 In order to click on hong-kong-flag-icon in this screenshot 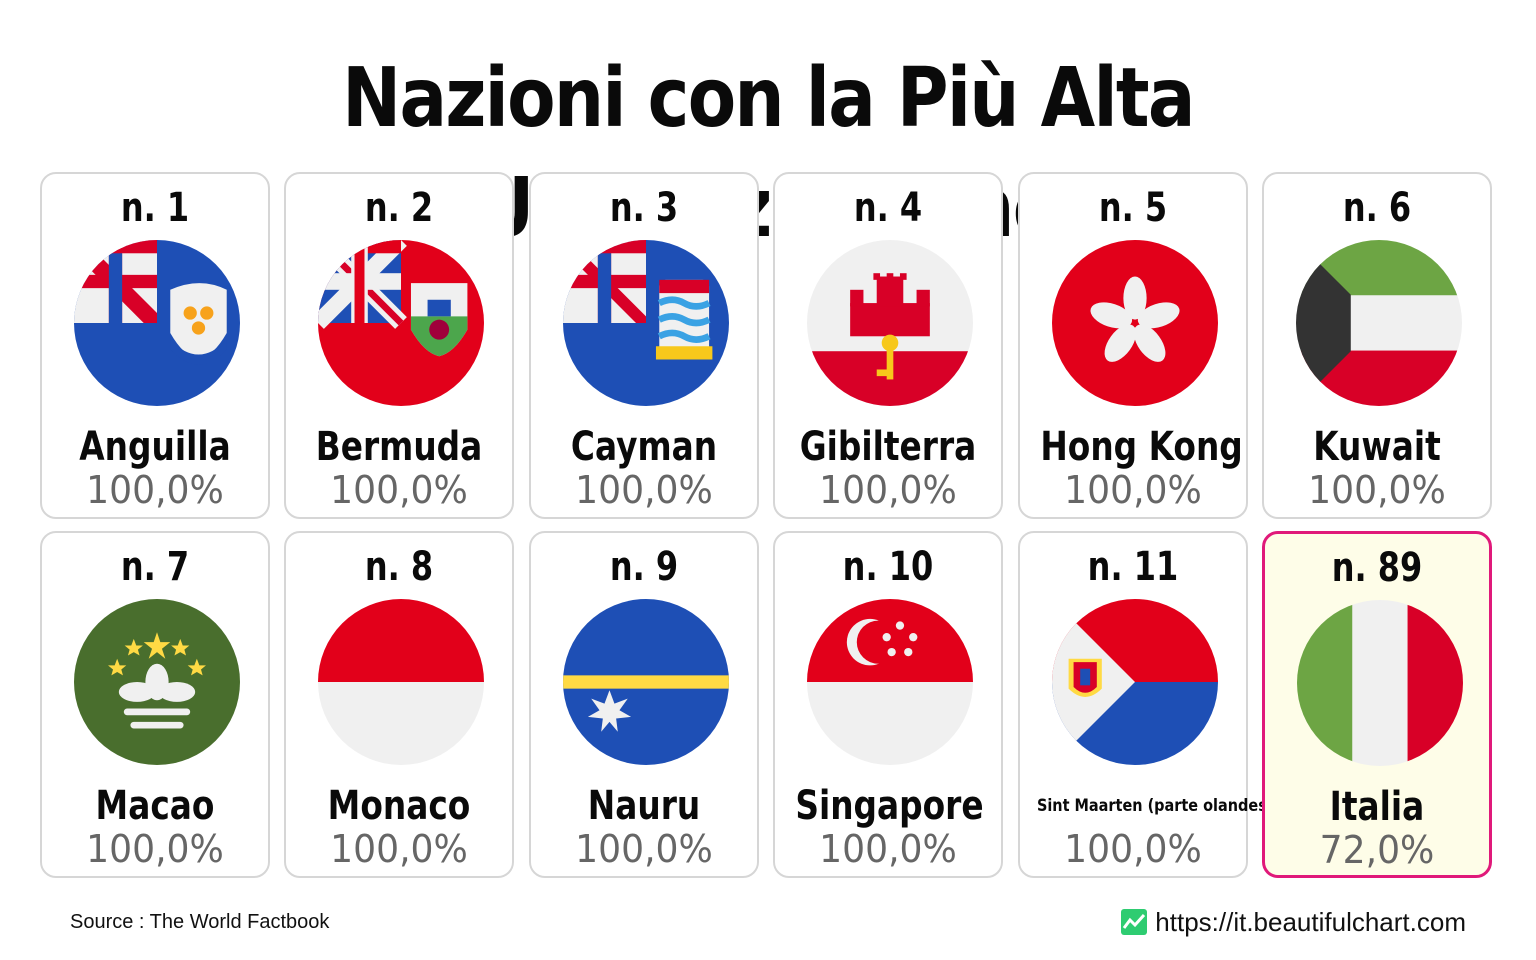, I will do `click(1134, 323)`.